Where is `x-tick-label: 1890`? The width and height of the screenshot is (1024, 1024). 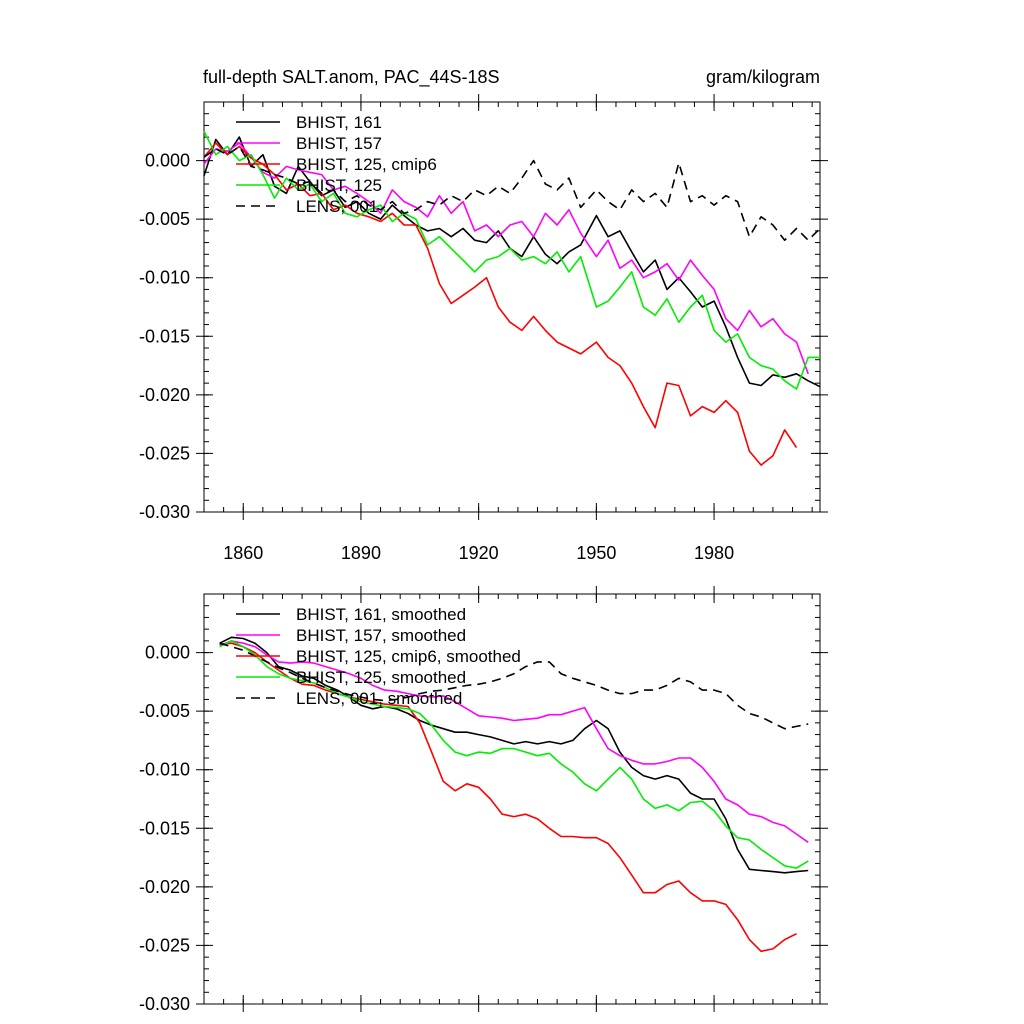 x-tick-label: 1890 is located at coordinates (361, 553).